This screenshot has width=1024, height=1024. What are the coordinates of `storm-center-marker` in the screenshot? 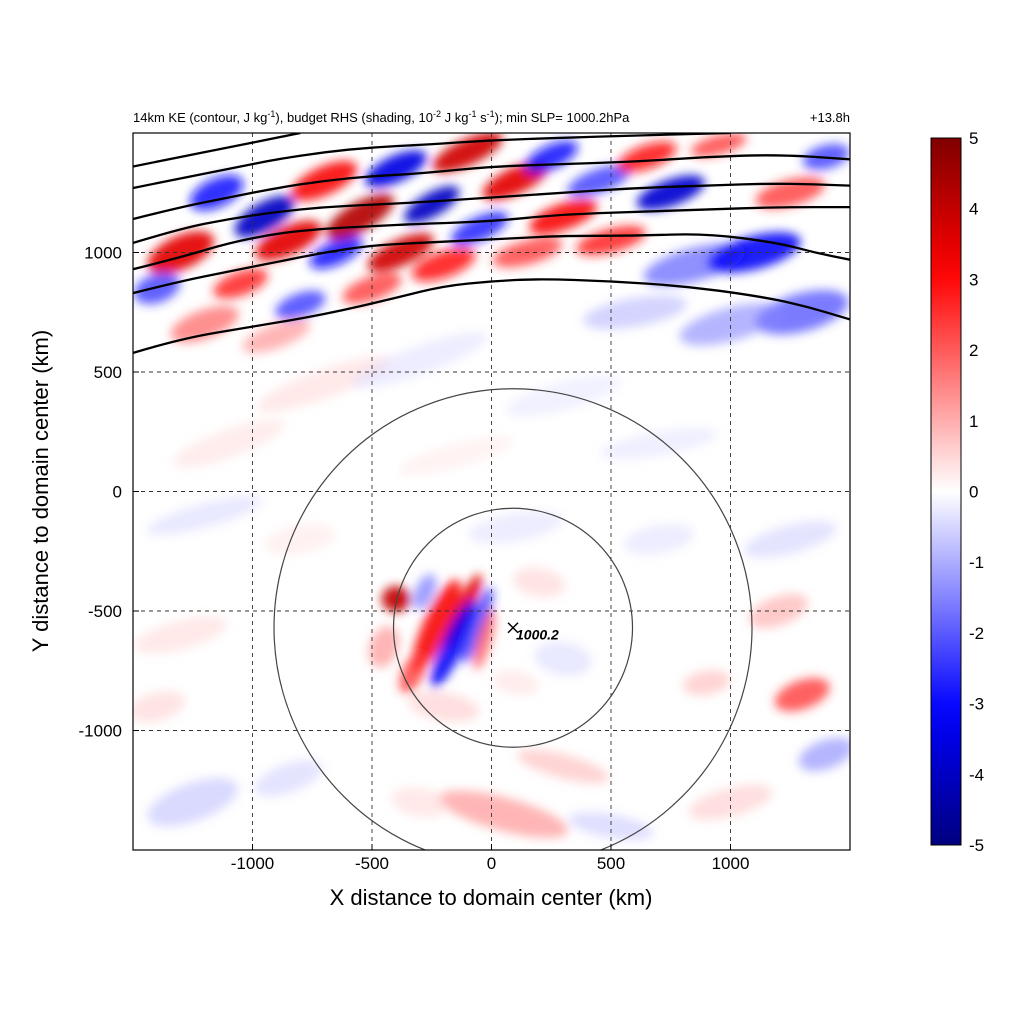 It's located at (513, 628).